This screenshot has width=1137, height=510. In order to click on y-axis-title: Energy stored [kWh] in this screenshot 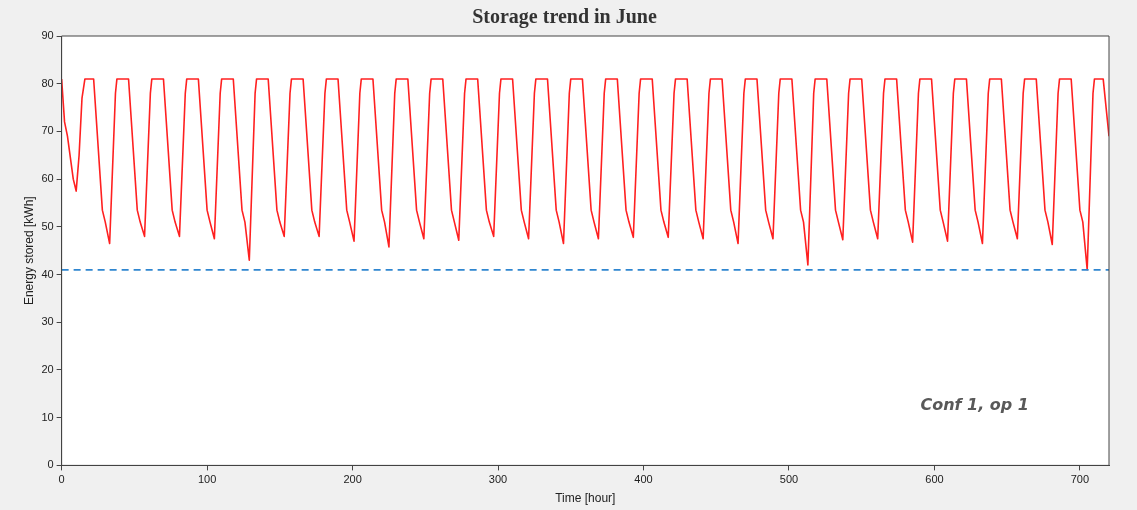, I will do `click(28, 251)`.